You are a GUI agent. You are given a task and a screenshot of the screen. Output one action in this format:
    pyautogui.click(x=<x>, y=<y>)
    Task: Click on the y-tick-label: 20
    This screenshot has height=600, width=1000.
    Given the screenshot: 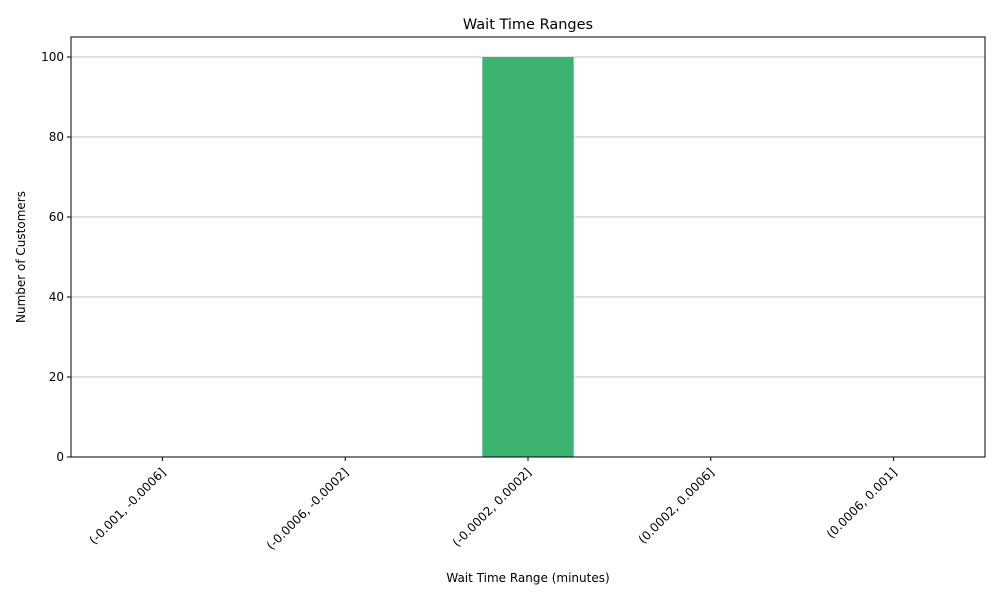 What is the action you would take?
    pyautogui.click(x=56, y=377)
    